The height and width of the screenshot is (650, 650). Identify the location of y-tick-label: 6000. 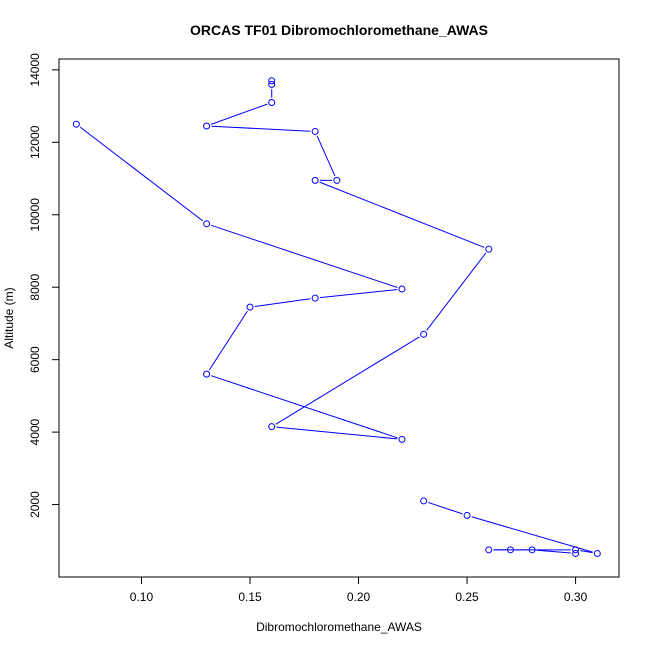
(35, 359).